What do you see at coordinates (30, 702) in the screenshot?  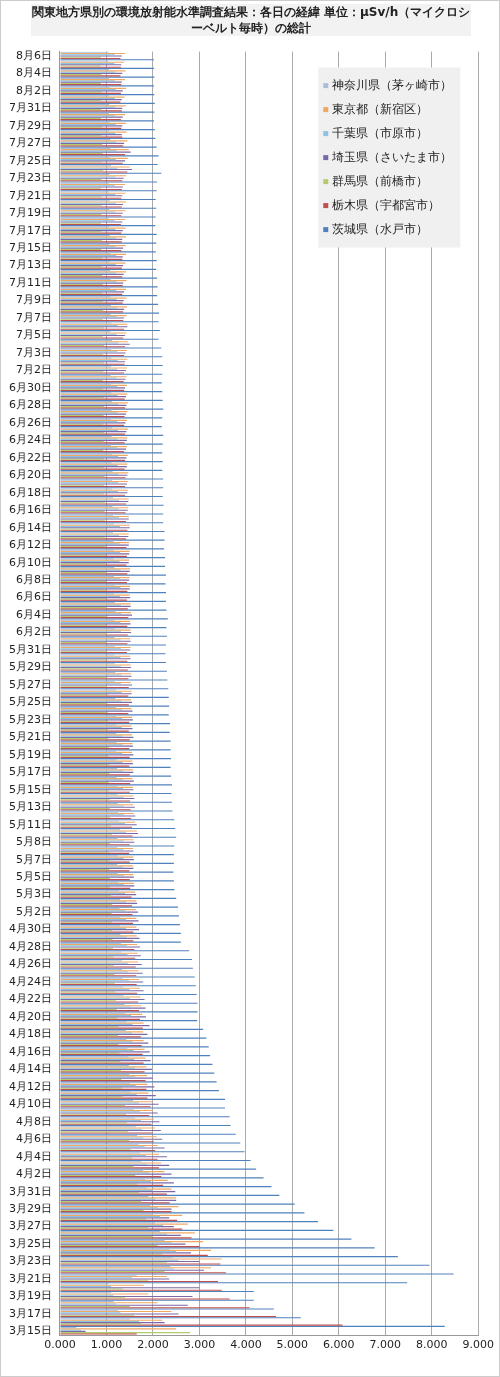 I see `y-tick-label: 5月25日` at bounding box center [30, 702].